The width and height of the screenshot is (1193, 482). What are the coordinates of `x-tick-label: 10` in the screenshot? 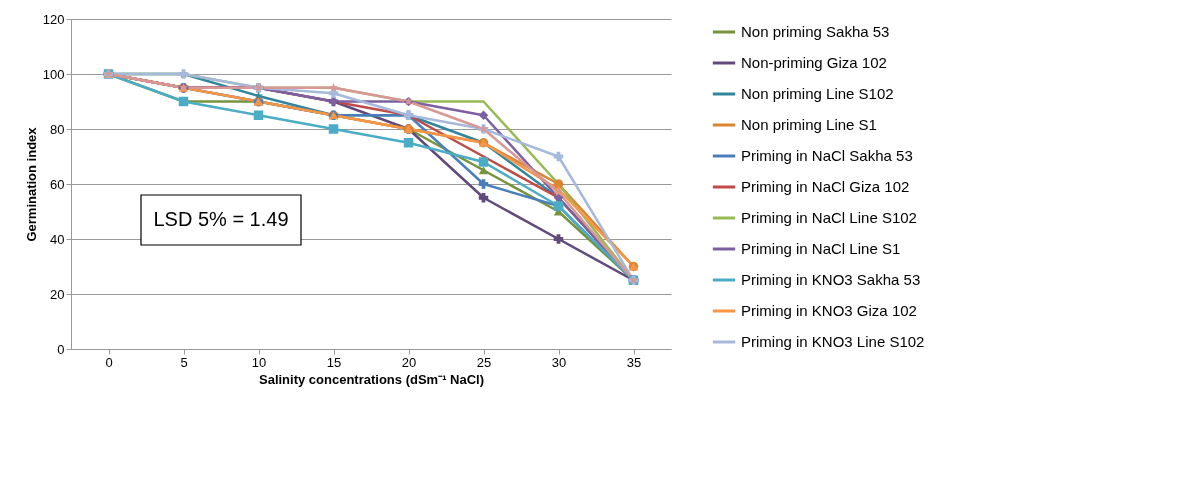 It's located at (259, 362).